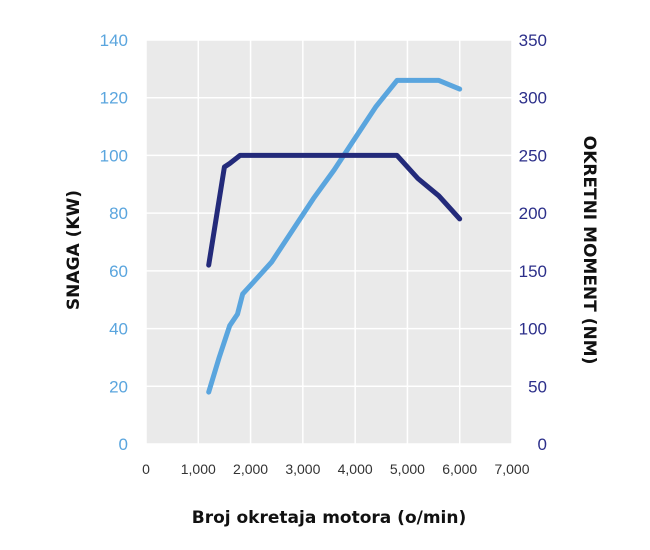 This screenshot has height=550, width=650. What do you see at coordinates (114, 155) in the screenshot?
I see `left-y-tick-label: 100` at bounding box center [114, 155].